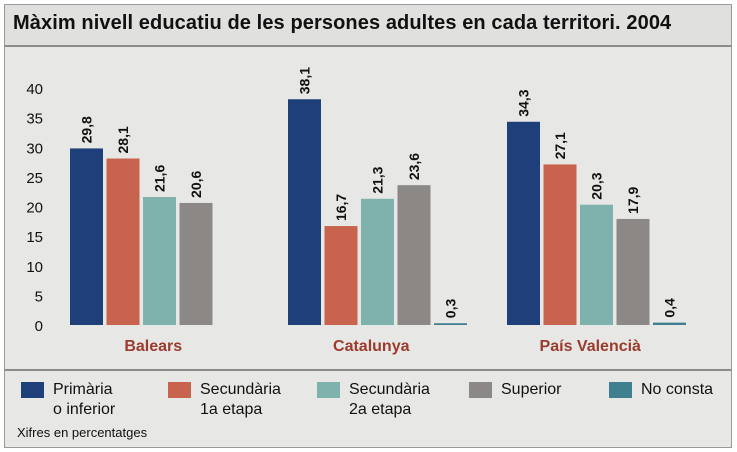  Describe the element at coordinates (633, 199) in the screenshot. I see `data-label: 17,9` at that location.